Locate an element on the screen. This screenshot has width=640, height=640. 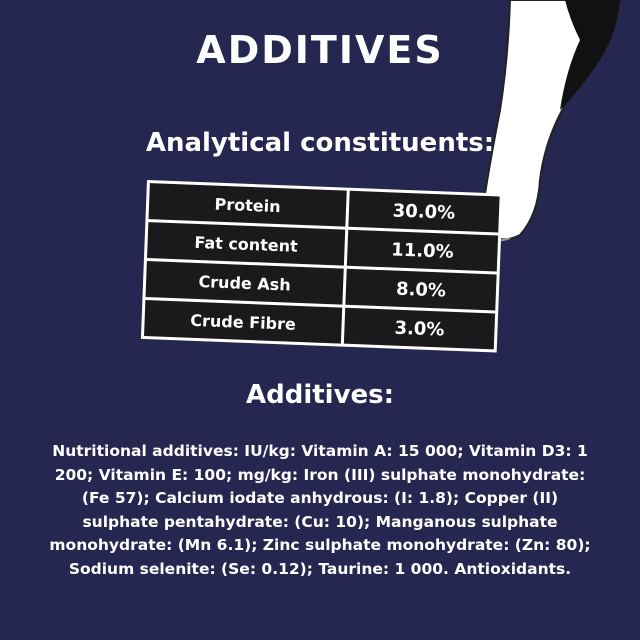
row-value: 11.0% is located at coordinates (422, 250).